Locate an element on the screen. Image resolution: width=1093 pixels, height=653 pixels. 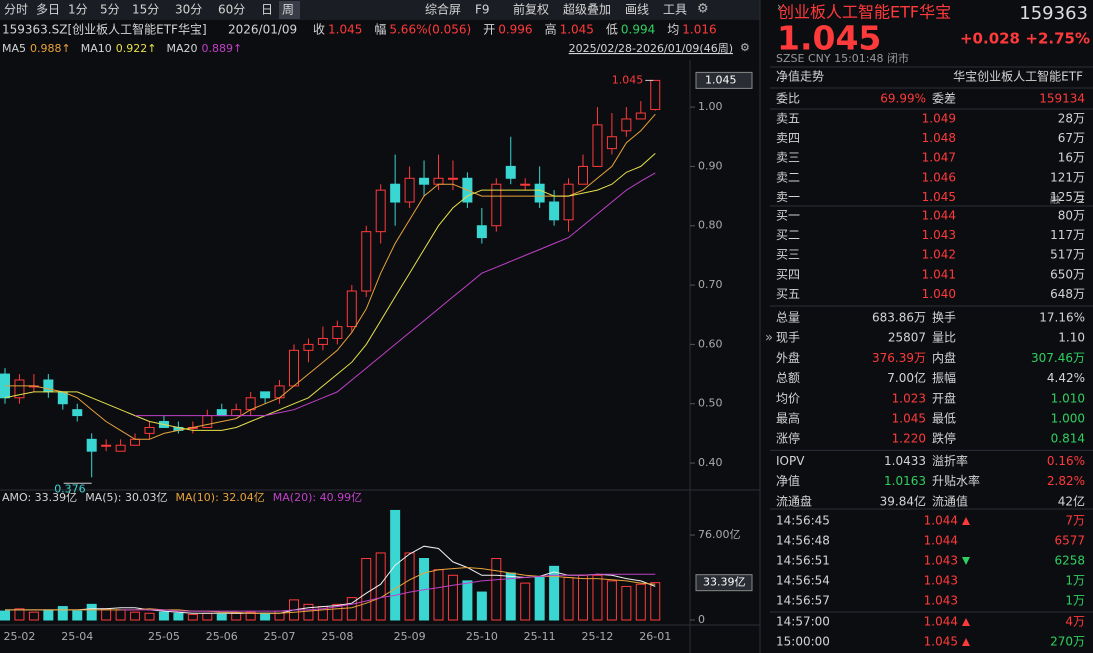
price-box is located at coordinates (724, 80).